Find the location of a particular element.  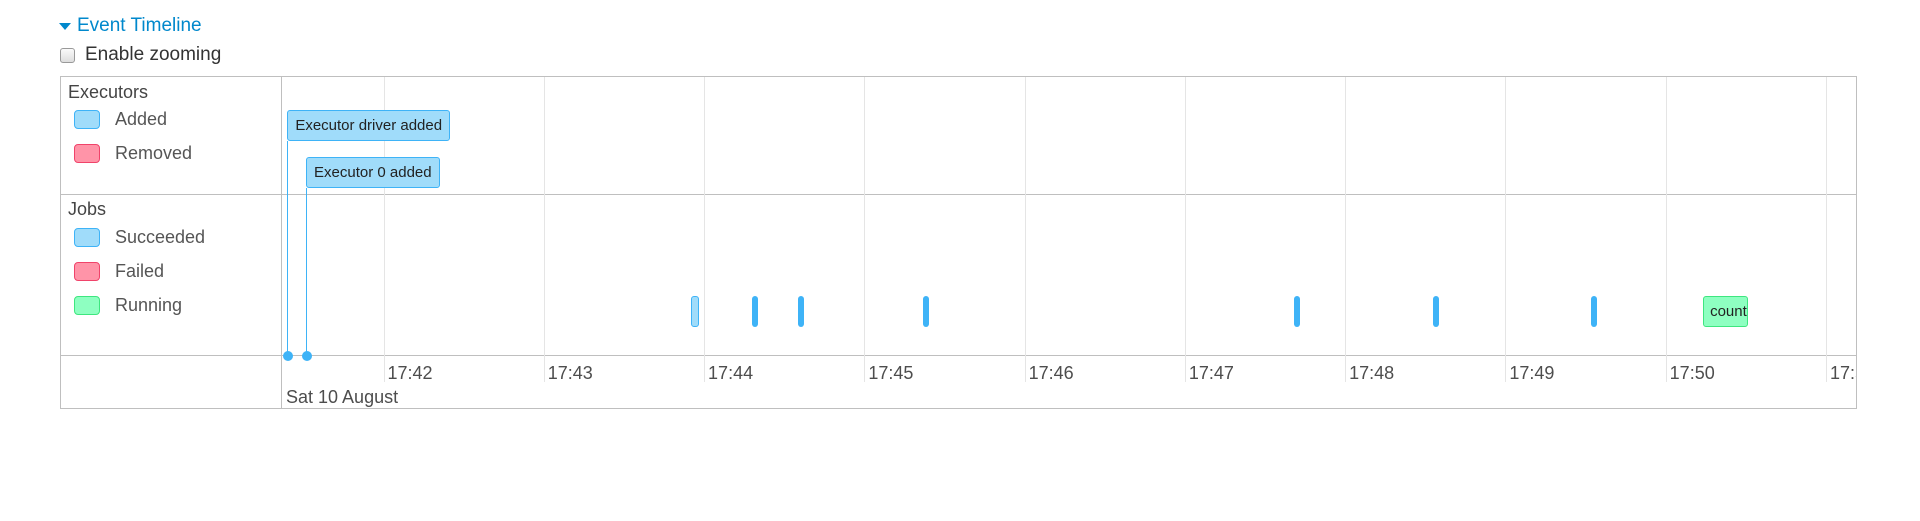

jobs-title: Jobs is located at coordinates (87, 209).